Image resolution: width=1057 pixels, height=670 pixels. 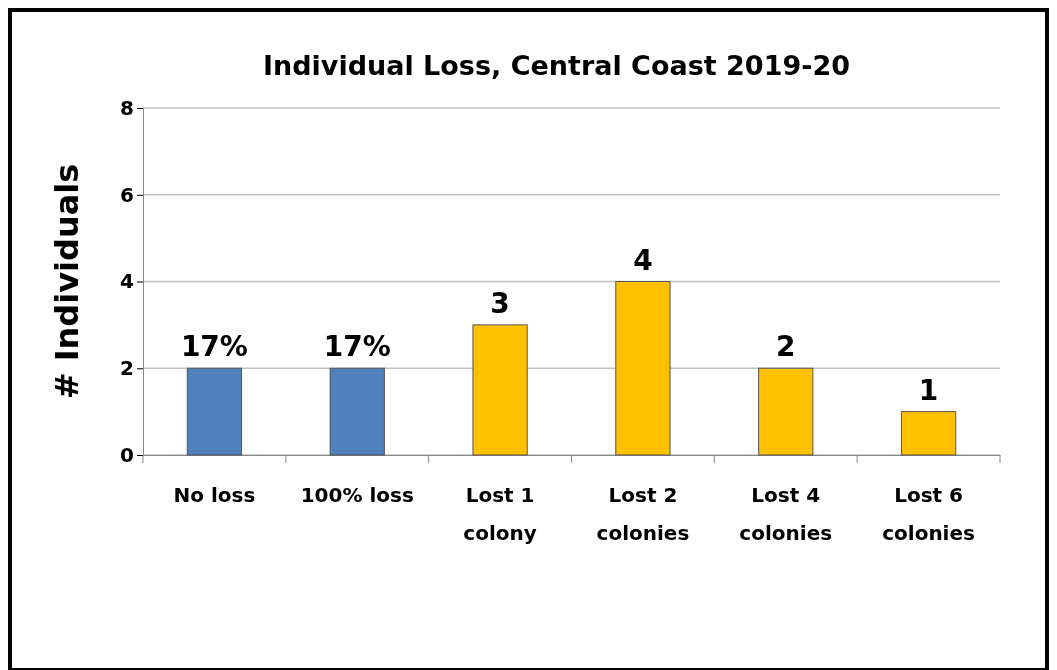 What do you see at coordinates (127, 194) in the screenshot?
I see `y-tick-label: 6` at bounding box center [127, 194].